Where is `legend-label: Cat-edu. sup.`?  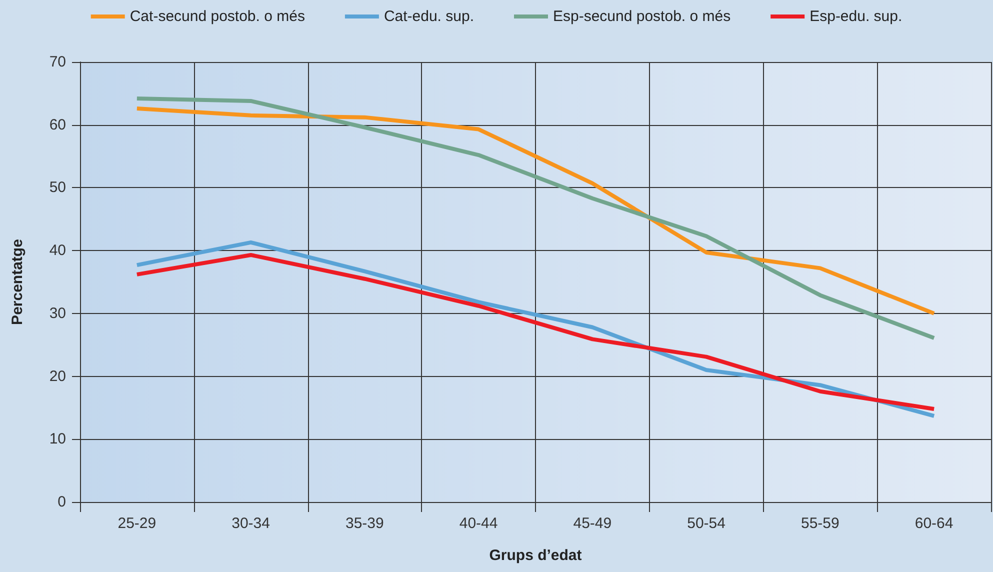
legend-label: Cat-edu. sup. is located at coordinates (429, 16).